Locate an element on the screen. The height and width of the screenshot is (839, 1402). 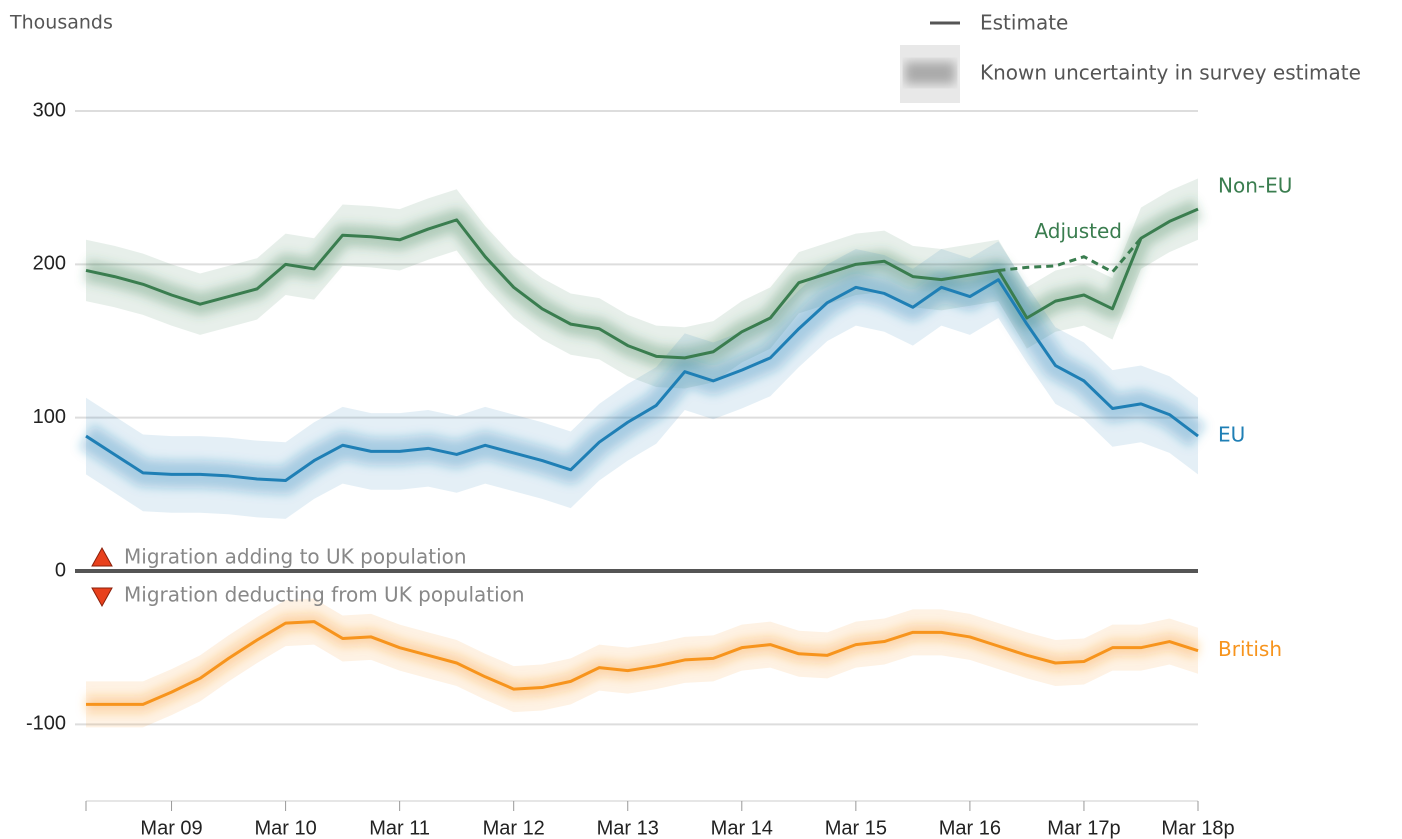
y-tick-label: 300 is located at coordinates (49, 110).